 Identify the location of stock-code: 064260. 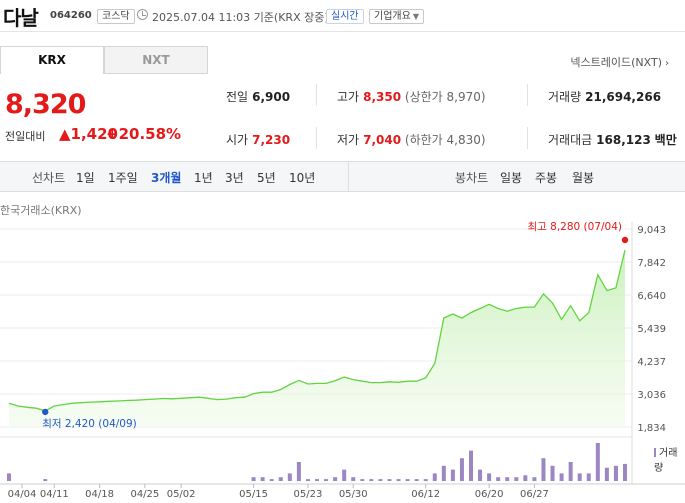
(71, 15).